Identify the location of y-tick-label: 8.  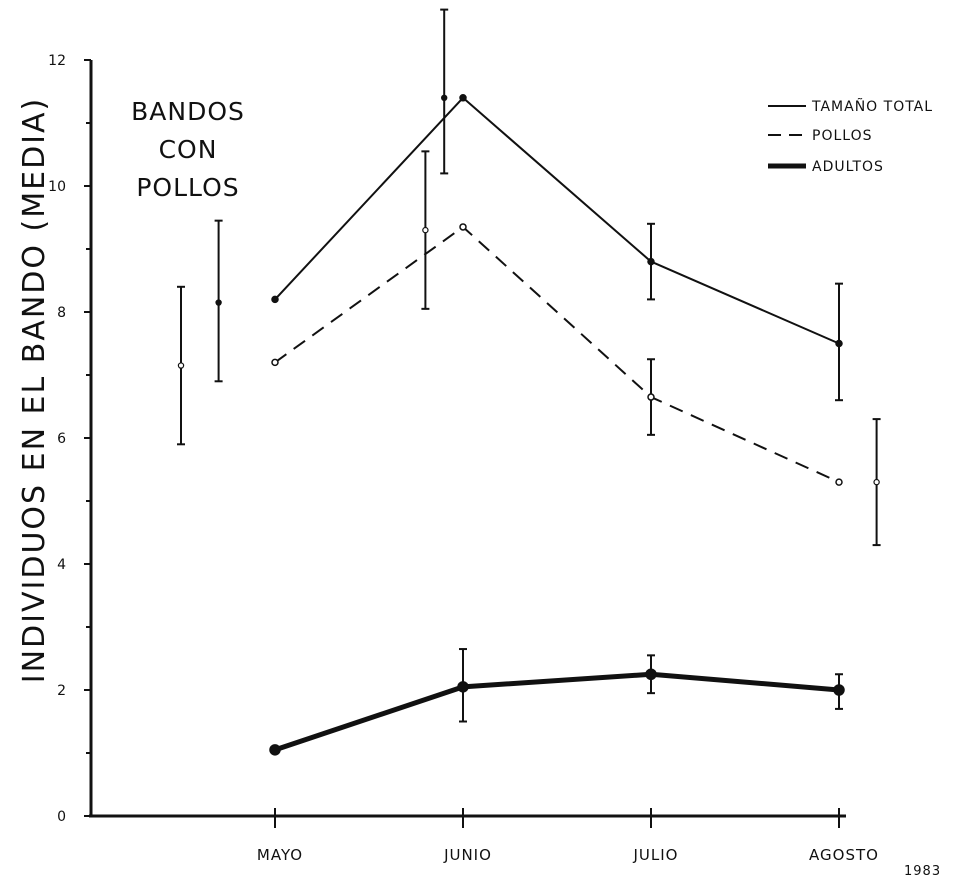
(61, 313).